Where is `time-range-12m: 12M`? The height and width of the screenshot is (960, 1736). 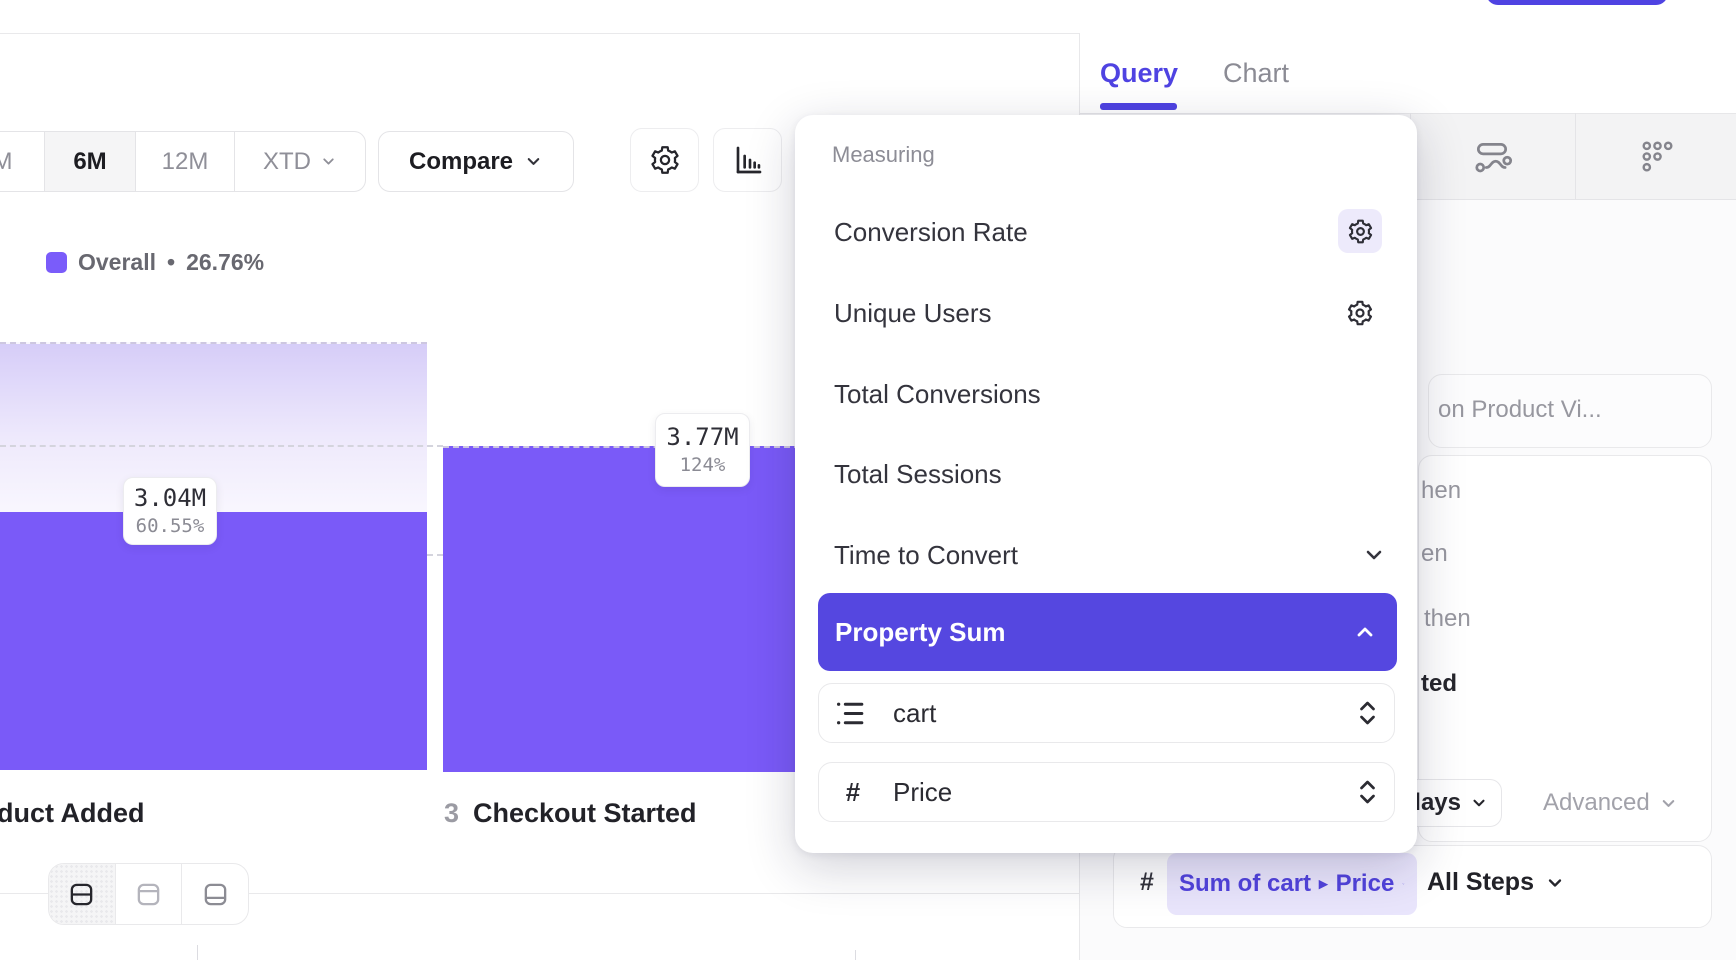 time-range-12m: 12M is located at coordinates (185, 161).